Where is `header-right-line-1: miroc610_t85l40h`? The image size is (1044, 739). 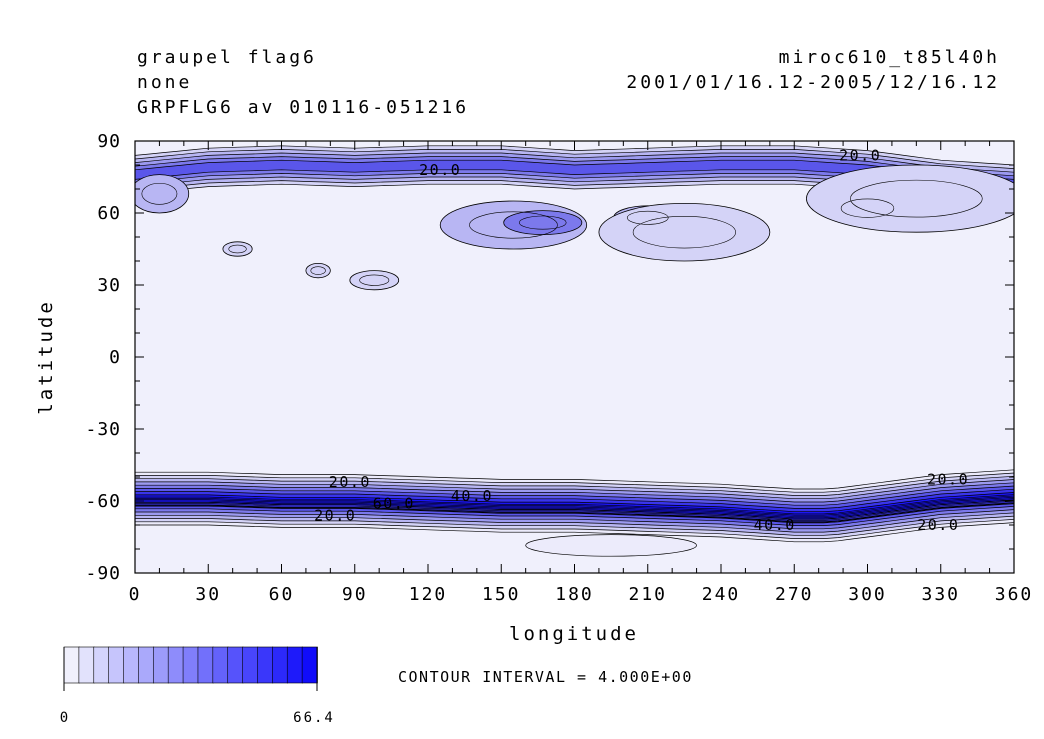 header-right-line-1: miroc610_t85l40h is located at coordinates (889, 57).